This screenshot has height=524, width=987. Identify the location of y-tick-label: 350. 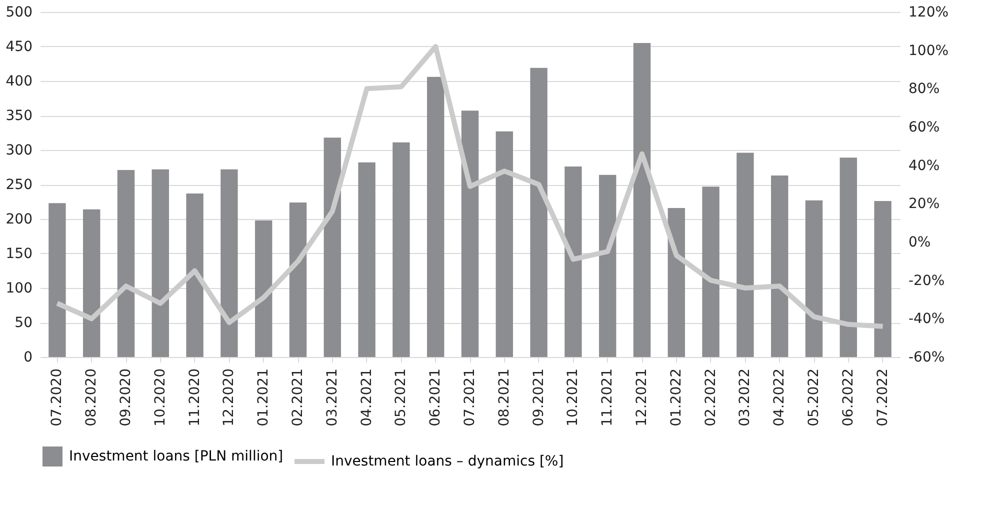
(19, 116).